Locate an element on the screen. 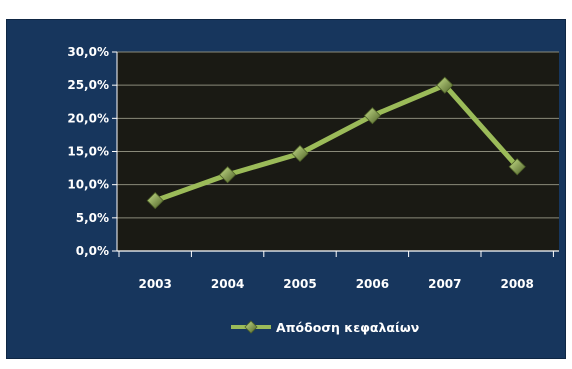 Image resolution: width=572 pixels, height=369 pixels. y-tick-label: 5,0% is located at coordinates (92, 218).